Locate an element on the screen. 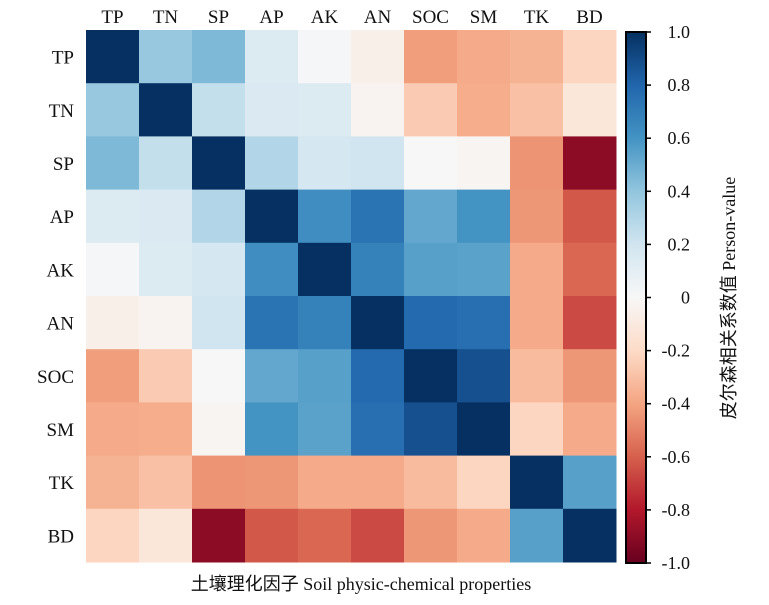  heatmap-cell-AN-TN is located at coordinates (166, 323).